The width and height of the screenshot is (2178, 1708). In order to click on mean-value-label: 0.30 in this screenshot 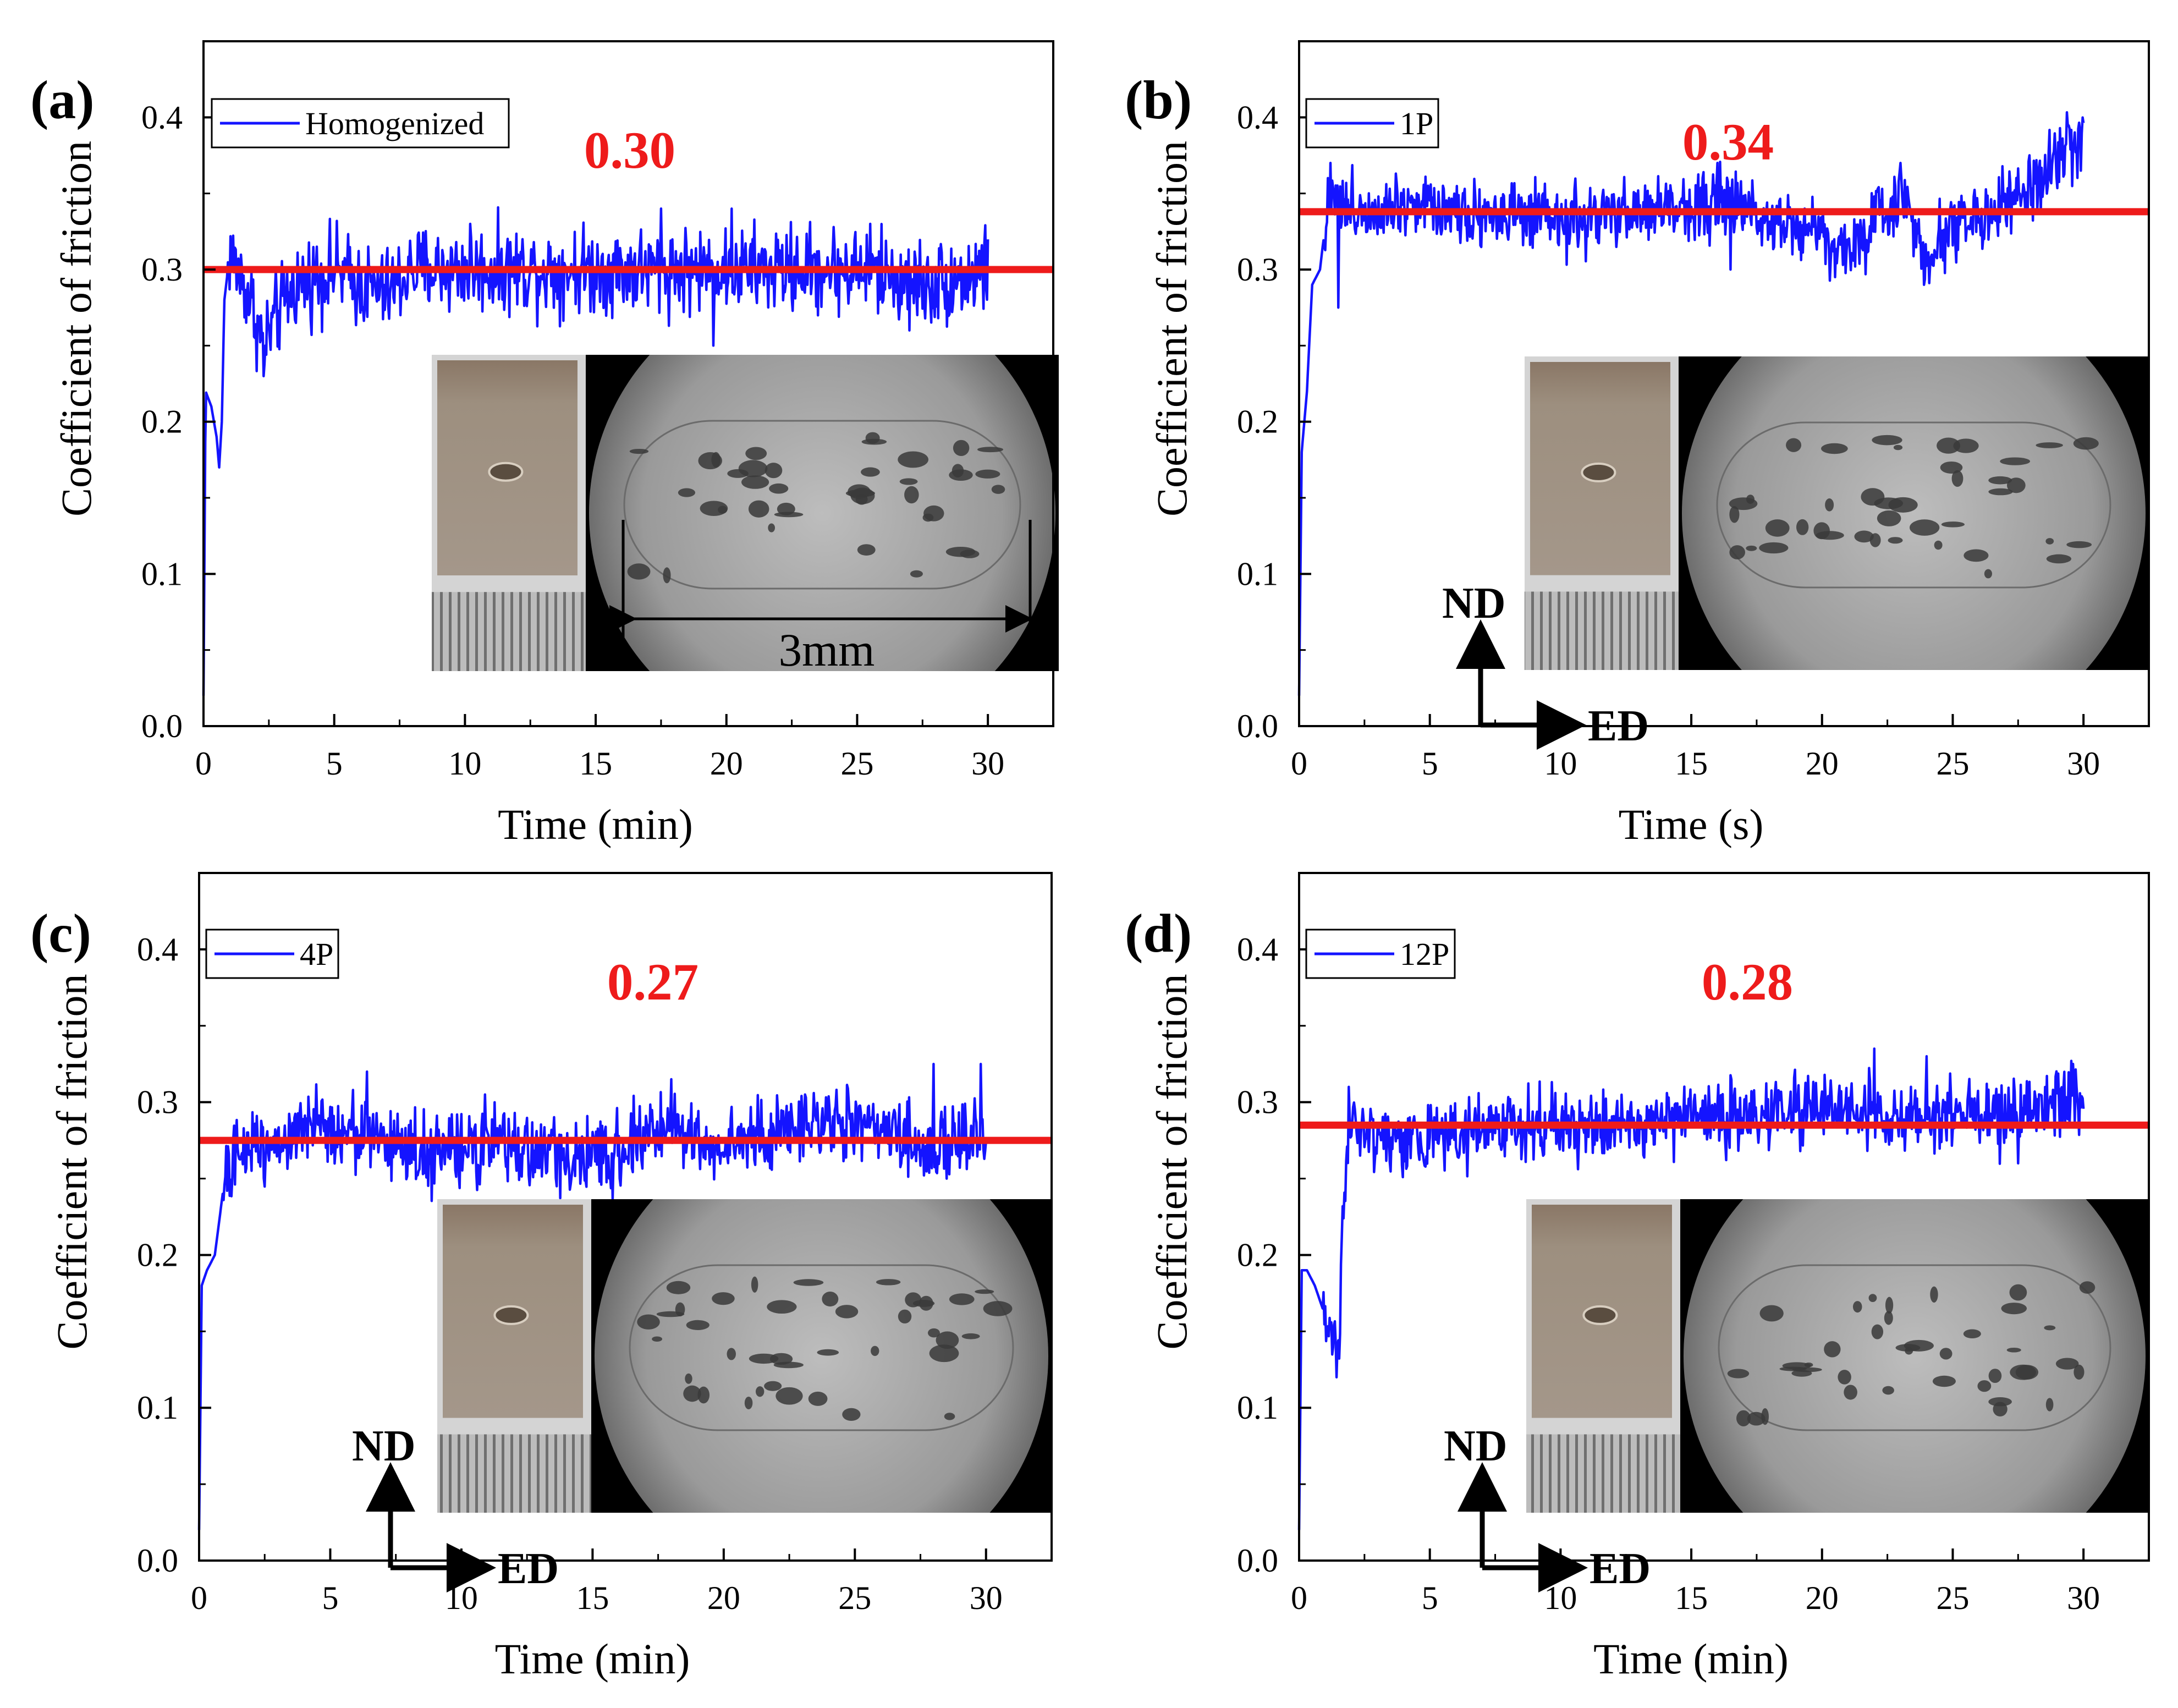, I will do `click(629, 150)`.